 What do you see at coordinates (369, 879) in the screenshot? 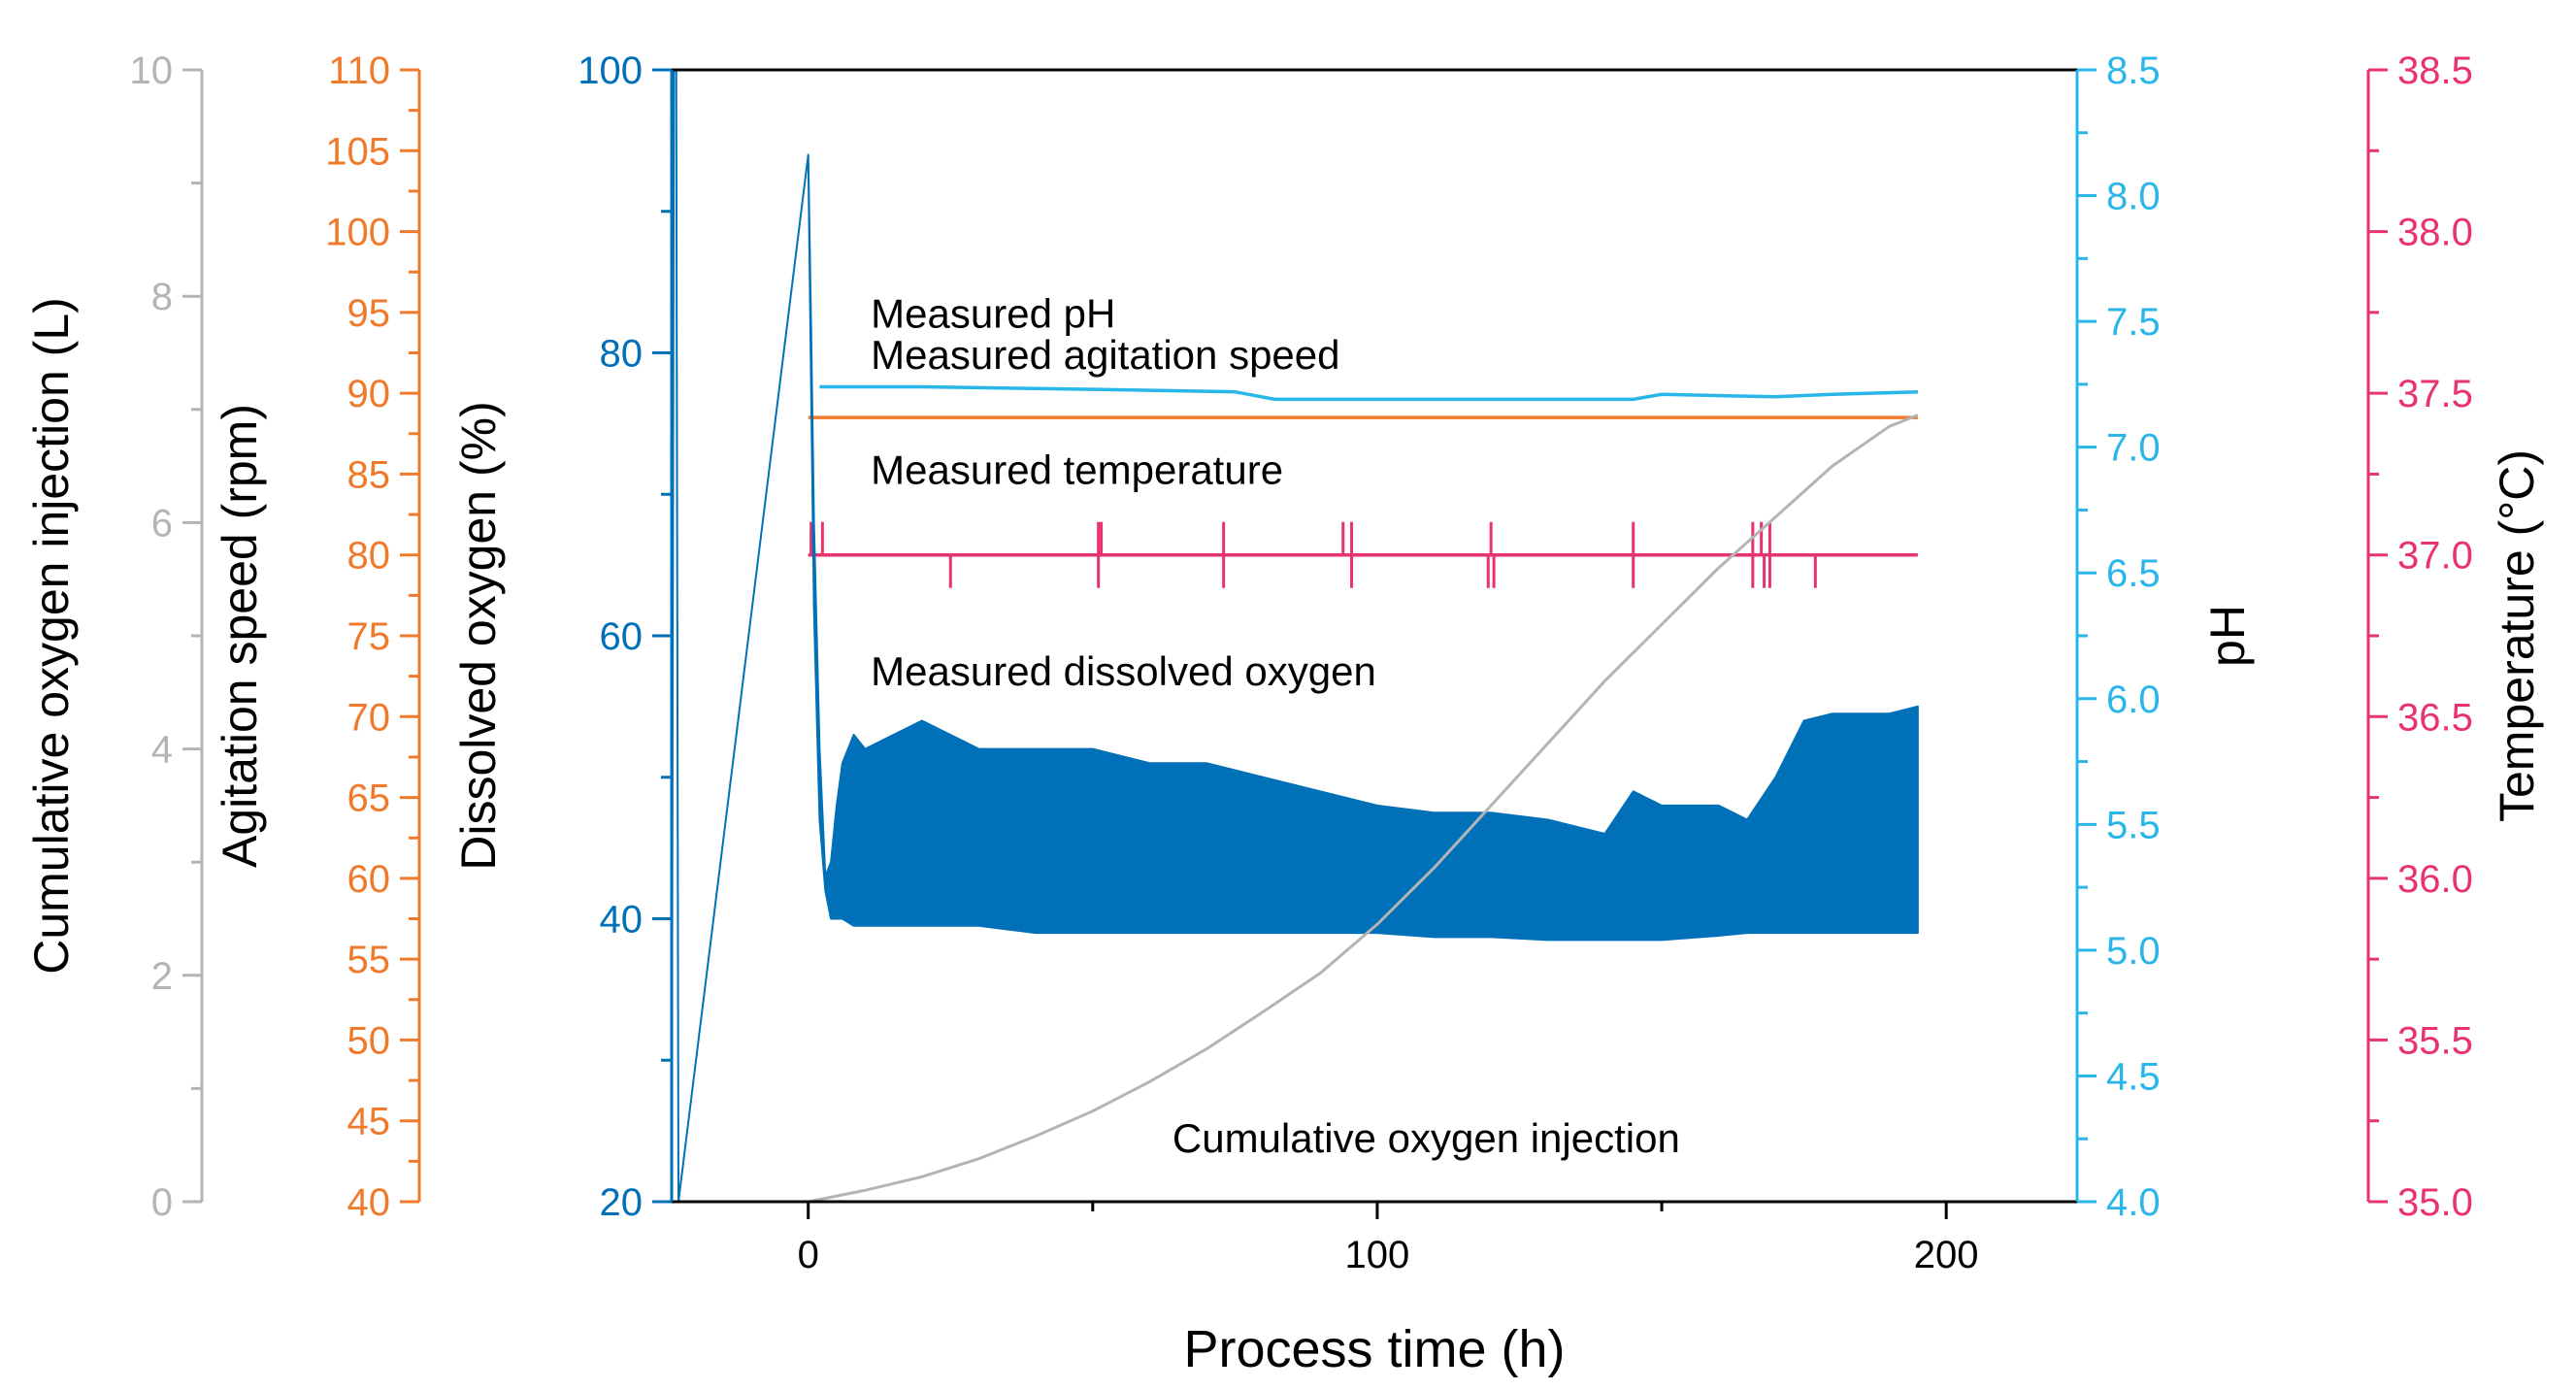
I see `agit-tick-label: 60` at bounding box center [369, 879].